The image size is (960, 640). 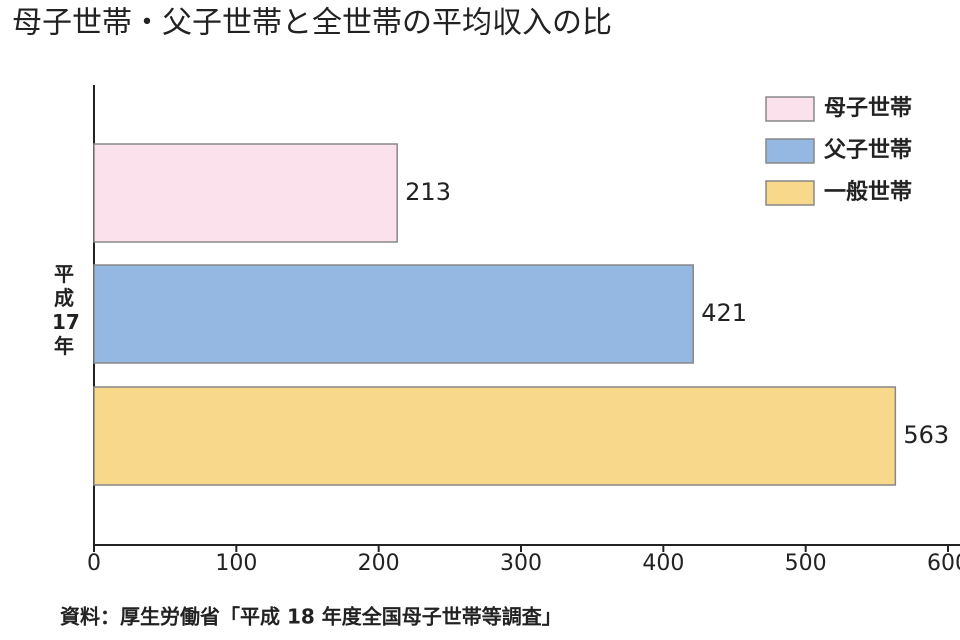 What do you see at coordinates (724, 313) in the screenshot?
I see `value-label: 421` at bounding box center [724, 313].